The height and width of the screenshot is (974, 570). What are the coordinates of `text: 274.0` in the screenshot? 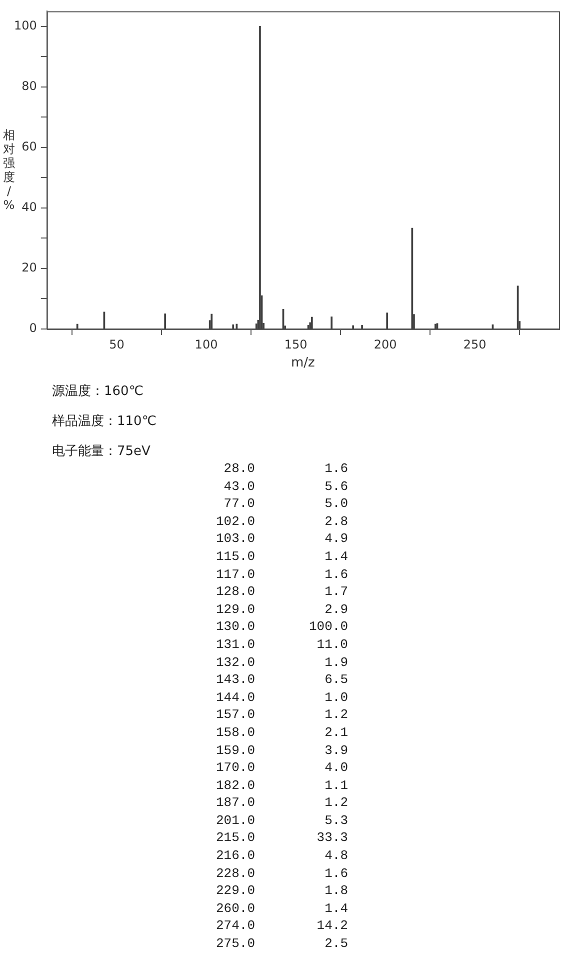 It's located at (234, 926).